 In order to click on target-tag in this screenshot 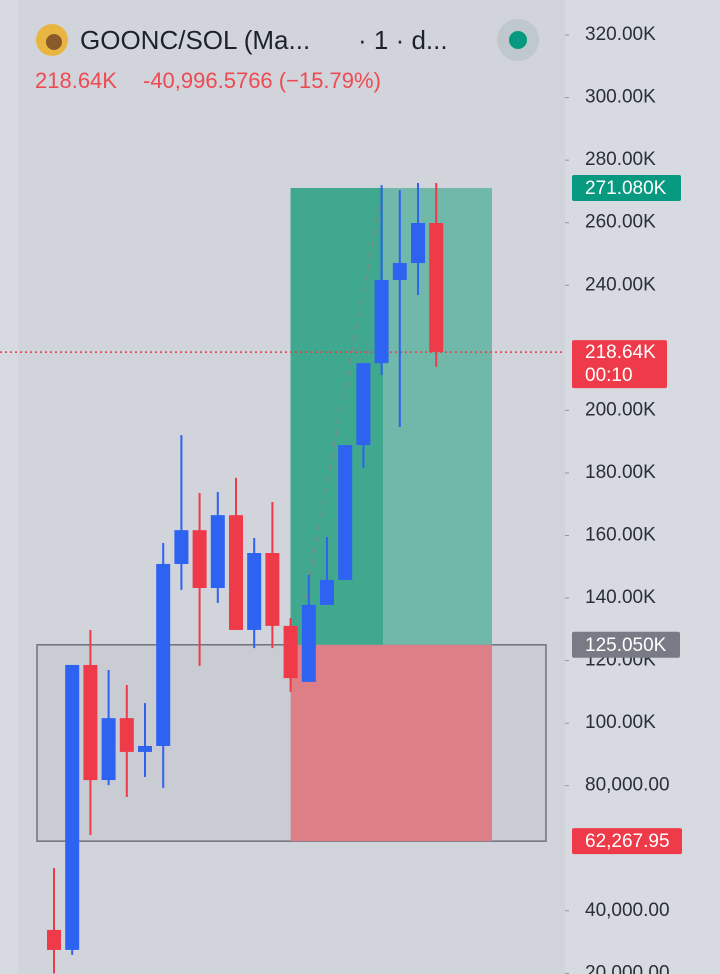, I will do `click(626, 188)`.